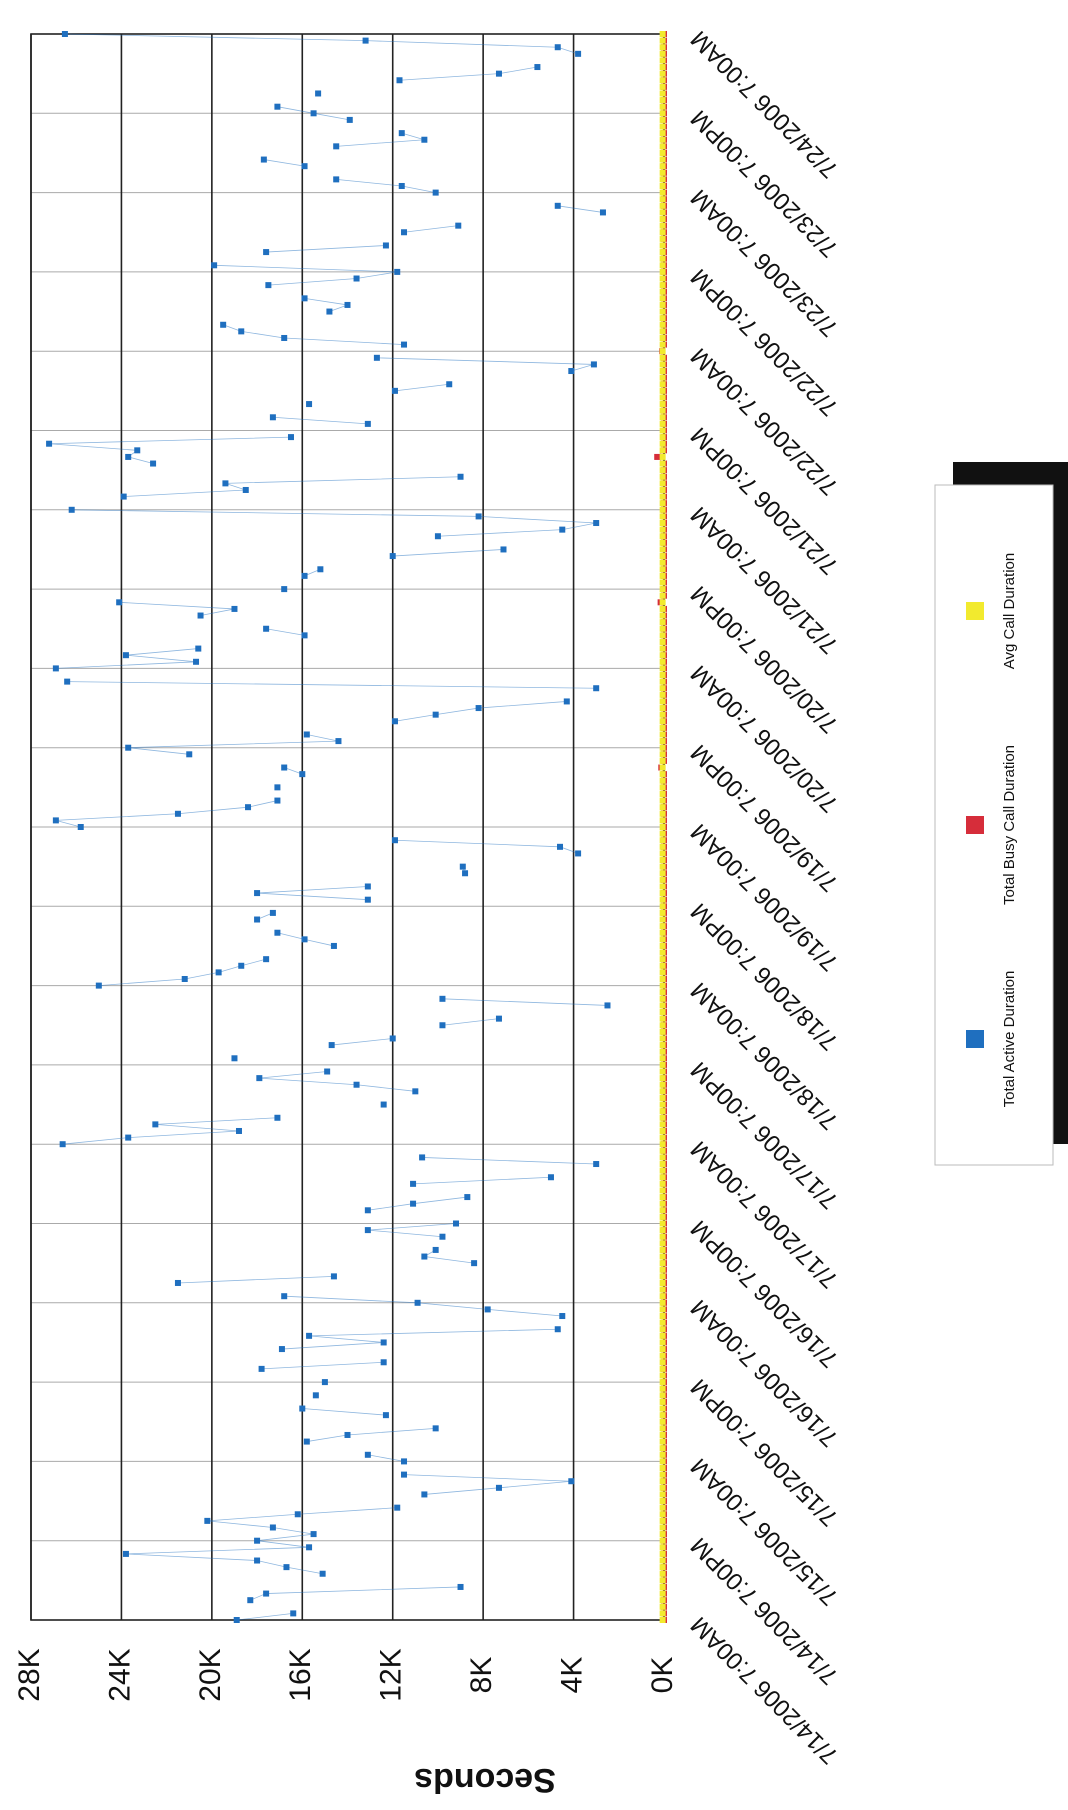 This screenshot has width=1068, height=1810. I want to click on legend-label: Avg Call Duration, so click(1009, 611).